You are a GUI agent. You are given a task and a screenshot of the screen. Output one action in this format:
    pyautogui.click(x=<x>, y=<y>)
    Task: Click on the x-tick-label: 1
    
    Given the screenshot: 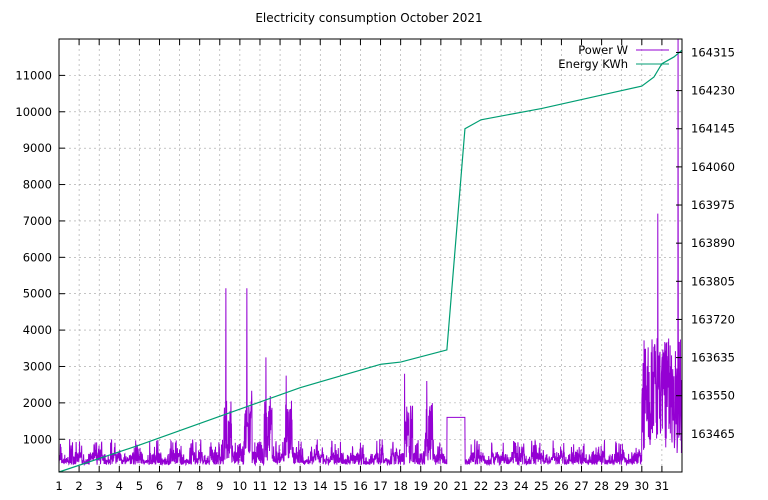 What is the action you would take?
    pyautogui.click(x=58, y=486)
    